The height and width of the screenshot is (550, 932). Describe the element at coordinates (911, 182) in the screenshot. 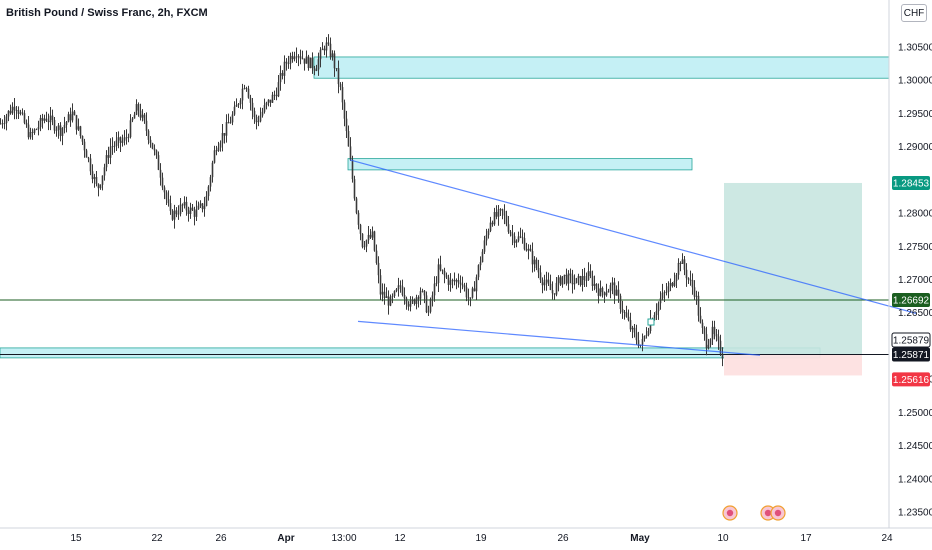

I see `price-label-bg` at that location.